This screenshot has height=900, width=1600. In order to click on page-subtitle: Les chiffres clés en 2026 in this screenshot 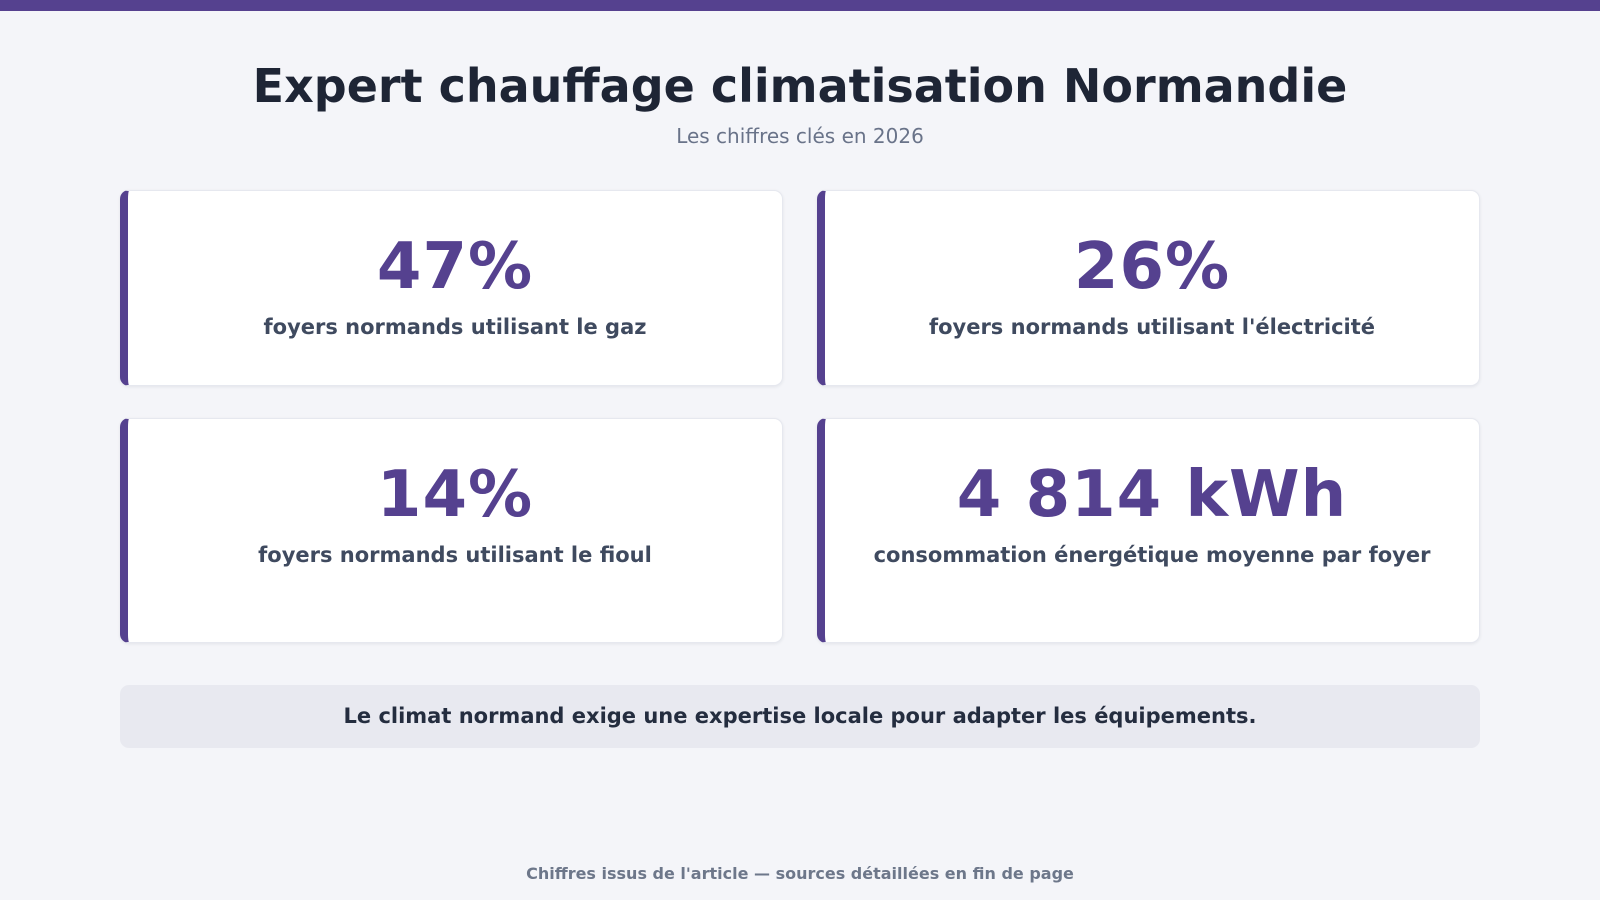, I will do `click(800, 136)`.